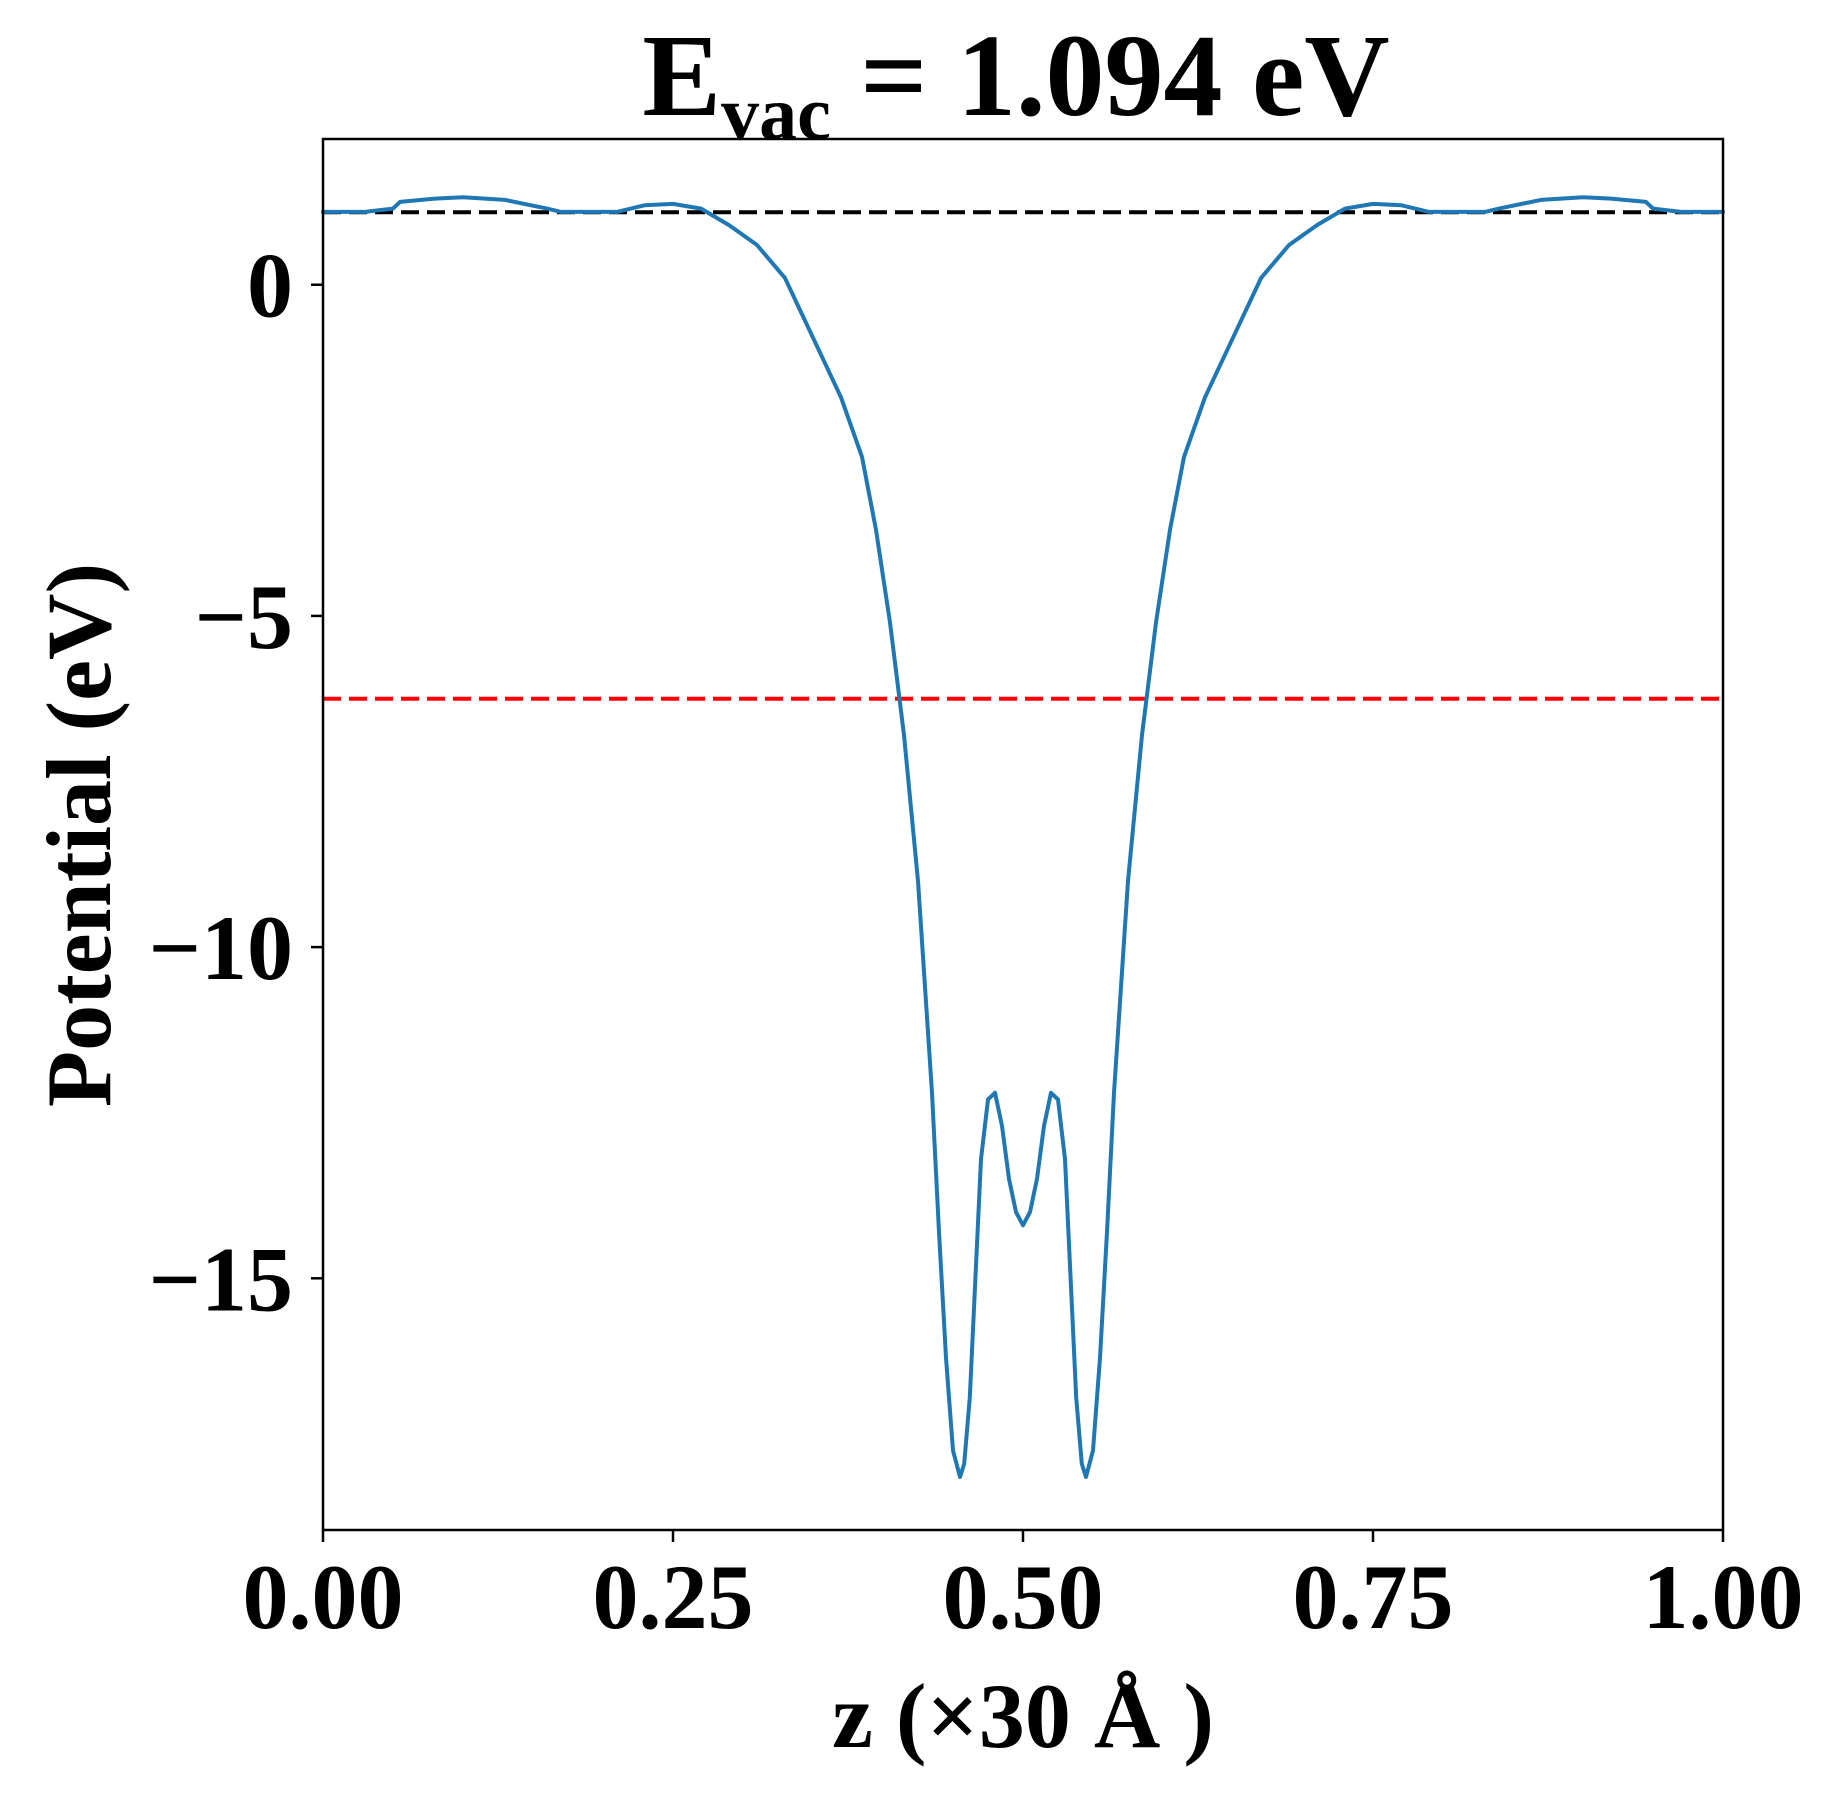 The width and height of the screenshot is (1833, 1794). Describe the element at coordinates (79, 835) in the screenshot. I see `y-axis-label: Potential (eV)` at that location.